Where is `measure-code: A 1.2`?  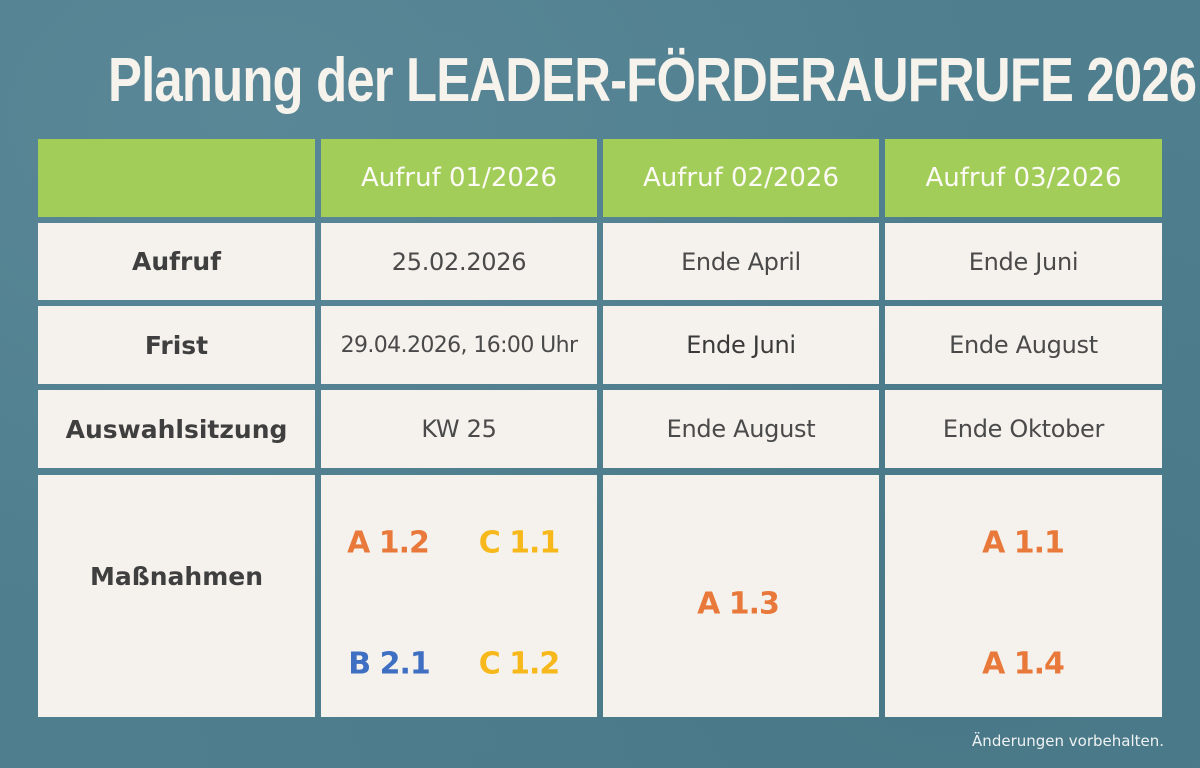
measure-code: A 1.2 is located at coordinates (388, 543).